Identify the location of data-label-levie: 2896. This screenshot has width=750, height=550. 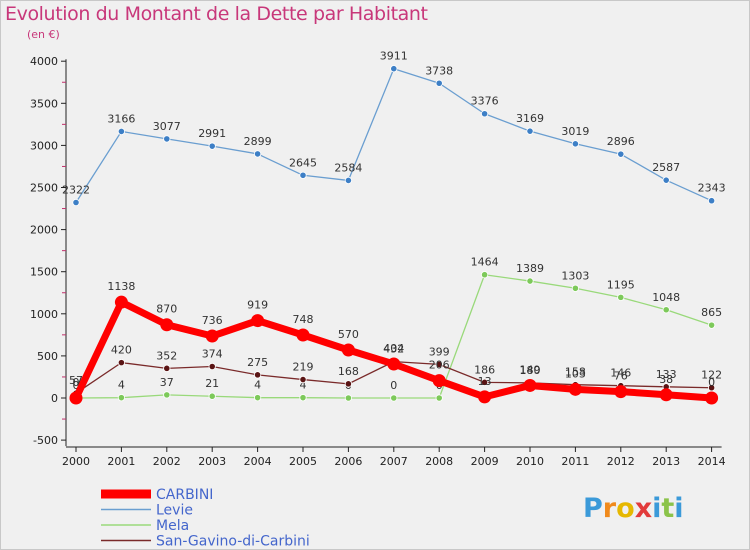
(621, 141).